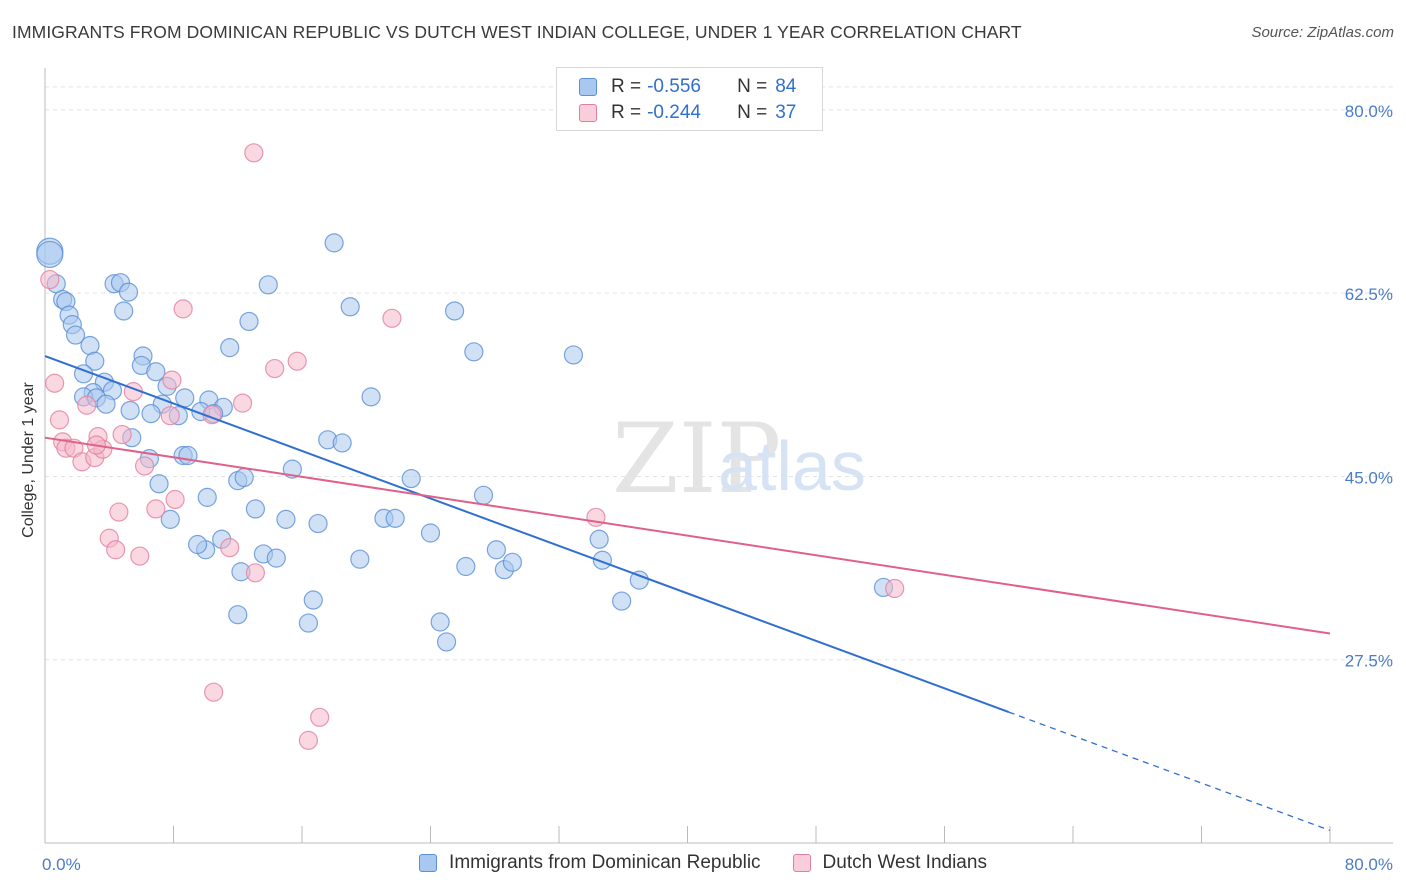 This screenshot has height=892, width=1406. I want to click on r-value: -0.244, so click(674, 112).